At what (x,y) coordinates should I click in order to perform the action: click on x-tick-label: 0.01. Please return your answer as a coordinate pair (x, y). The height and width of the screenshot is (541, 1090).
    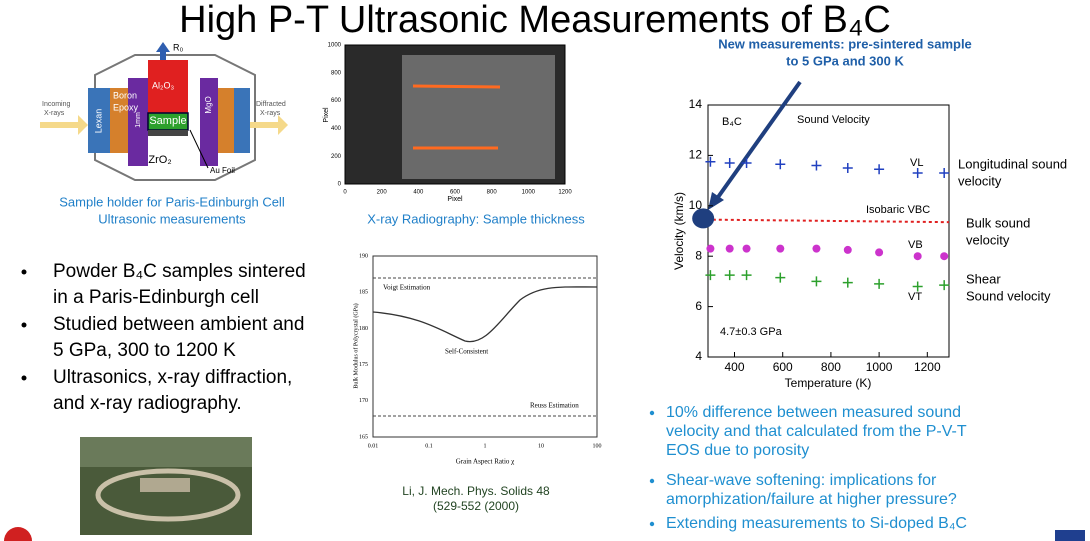
    Looking at the image, I should click on (373, 446).